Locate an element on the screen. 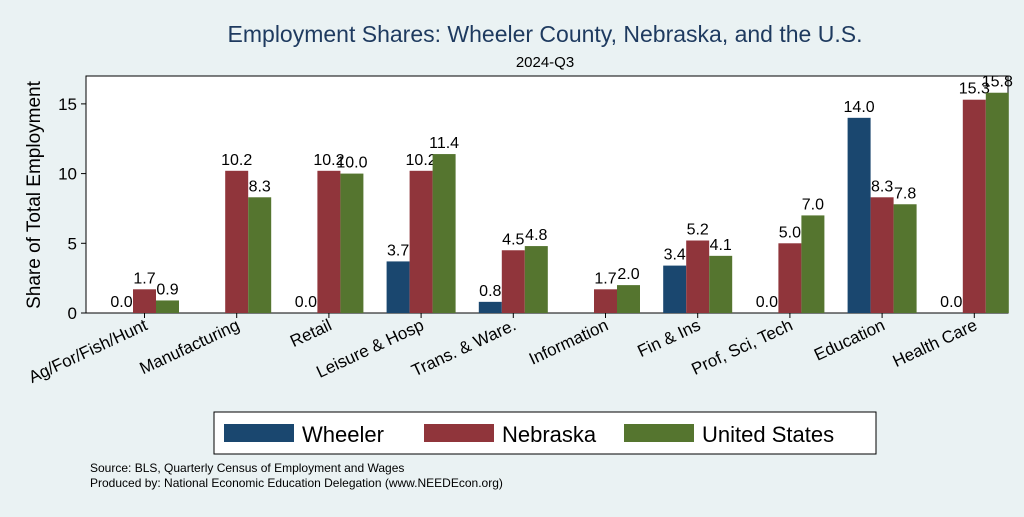  data-label: 4.5 is located at coordinates (513, 239).